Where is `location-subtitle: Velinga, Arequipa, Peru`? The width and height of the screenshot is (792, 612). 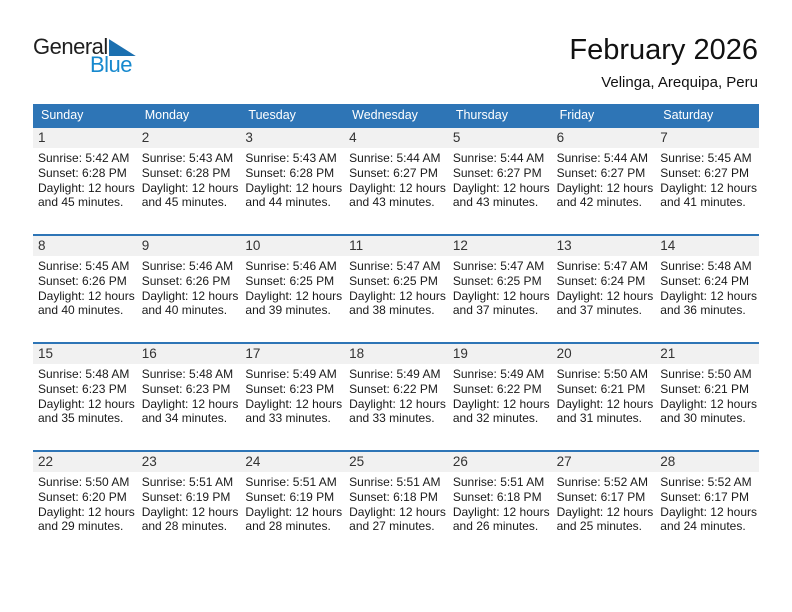 location-subtitle: Velinga, Arequipa, Peru is located at coordinates (679, 82).